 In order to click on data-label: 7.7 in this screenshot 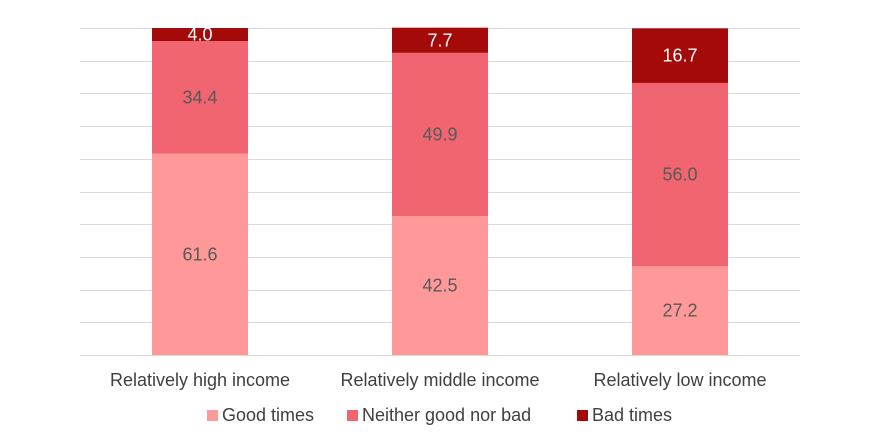, I will do `click(439, 40)`.